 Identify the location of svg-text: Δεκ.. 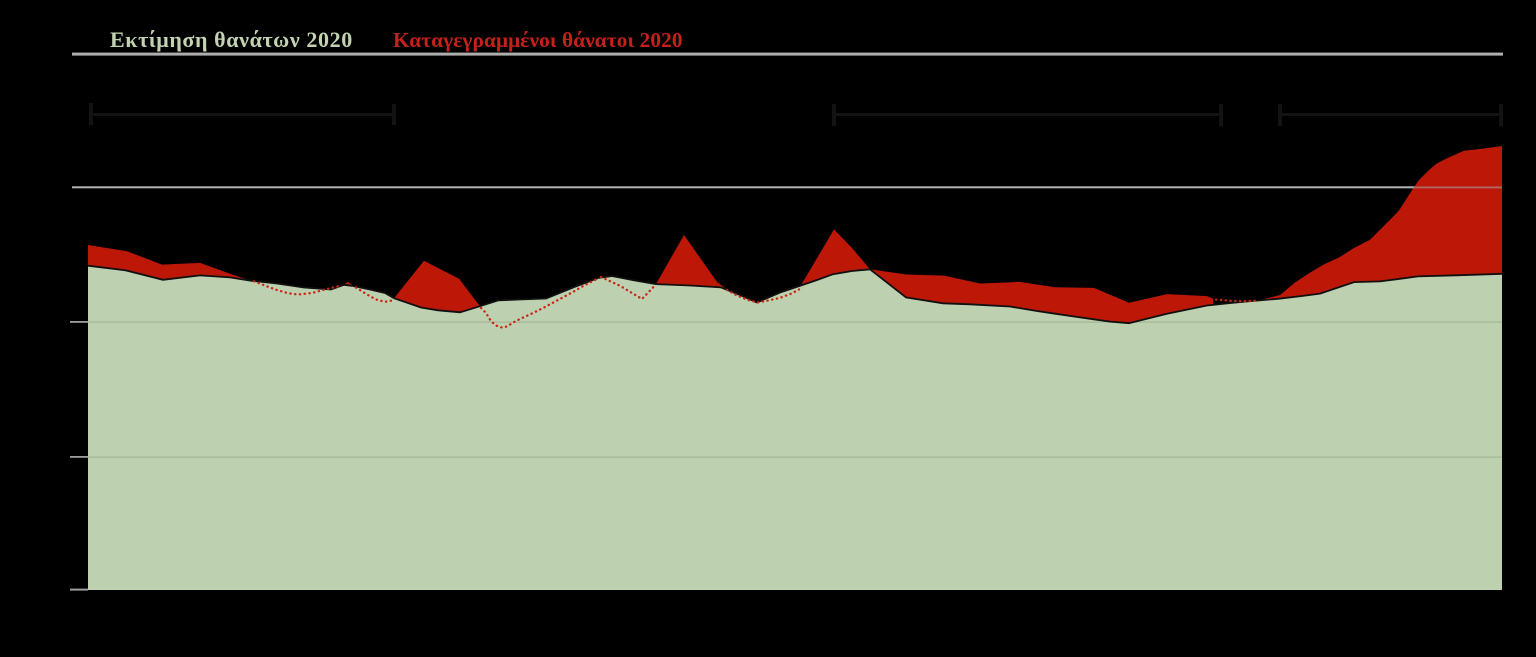
(1359, 607).